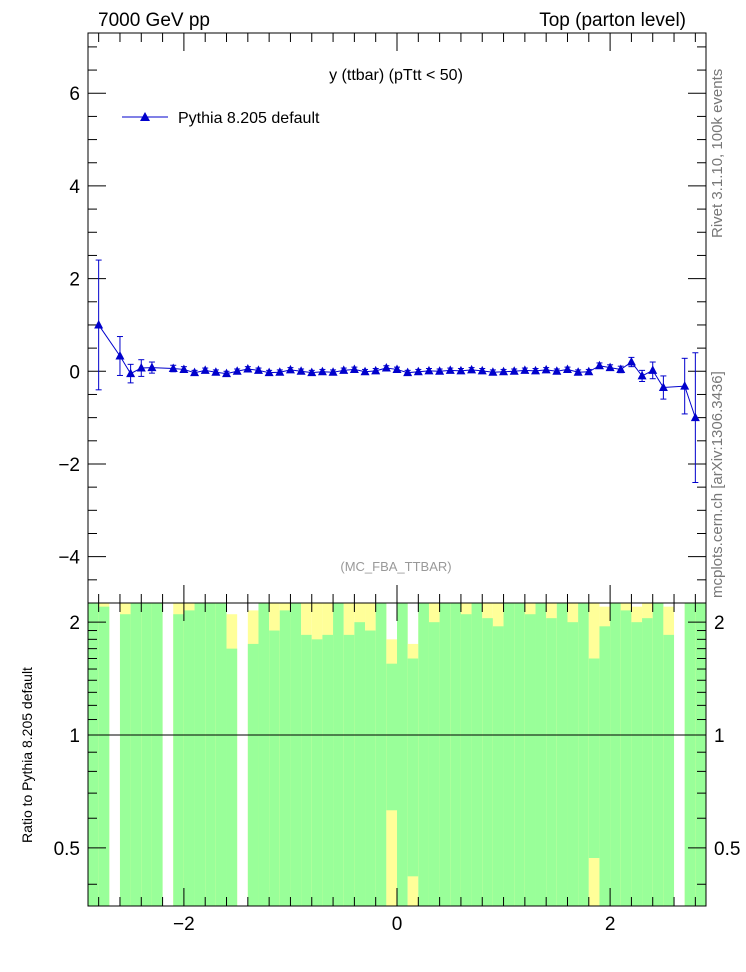 This screenshot has height=972, width=746. Describe the element at coordinates (74, 736) in the screenshot. I see `ratio-y-tick-label-left: 1` at that location.